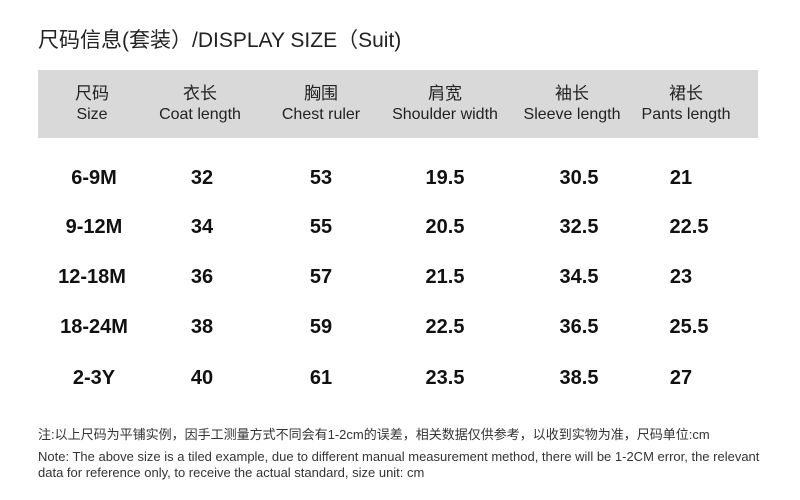 This screenshot has height=500, width=800. Describe the element at coordinates (321, 178) in the screenshot. I see `cell-chest-ruler: 53` at that location.